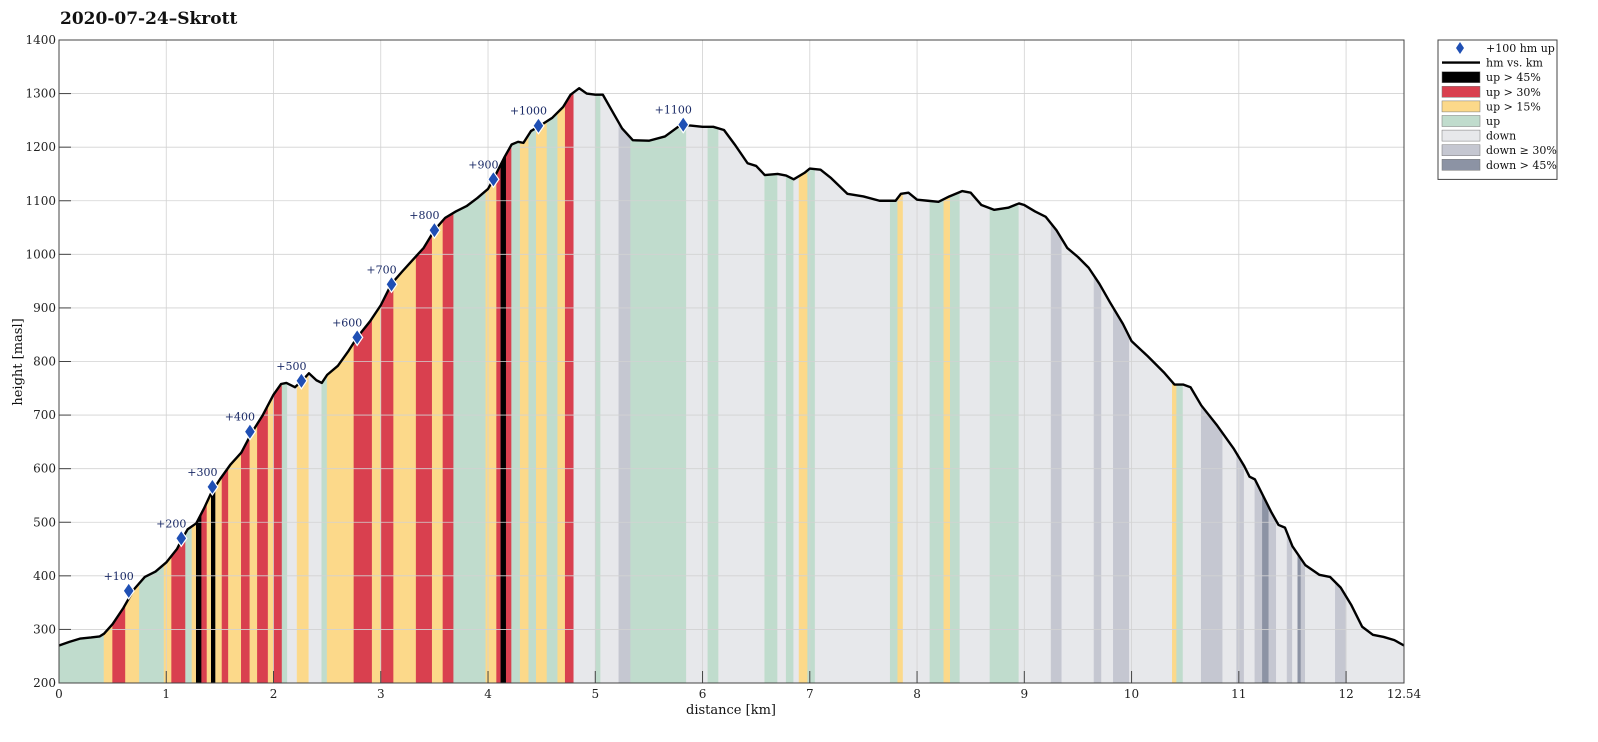 The height and width of the screenshot is (742, 1598). What do you see at coordinates (44, 362) in the screenshot?
I see `y-tick-label: 800` at bounding box center [44, 362].